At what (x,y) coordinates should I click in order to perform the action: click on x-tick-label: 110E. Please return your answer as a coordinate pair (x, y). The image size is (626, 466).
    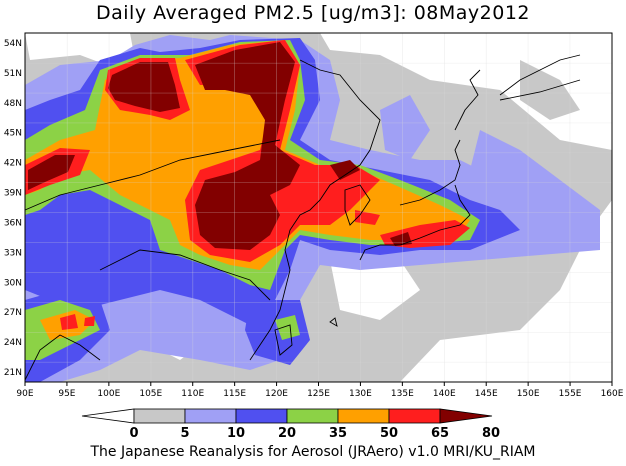
    Looking at the image, I should click on (192, 394).